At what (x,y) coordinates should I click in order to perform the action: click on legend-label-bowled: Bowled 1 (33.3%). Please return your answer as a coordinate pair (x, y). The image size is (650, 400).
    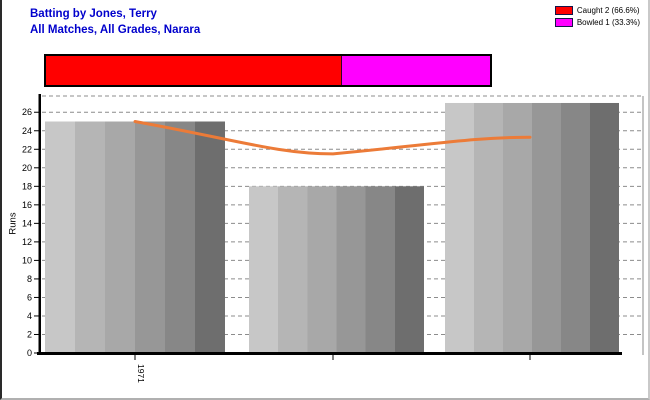
    Looking at the image, I should click on (608, 22).